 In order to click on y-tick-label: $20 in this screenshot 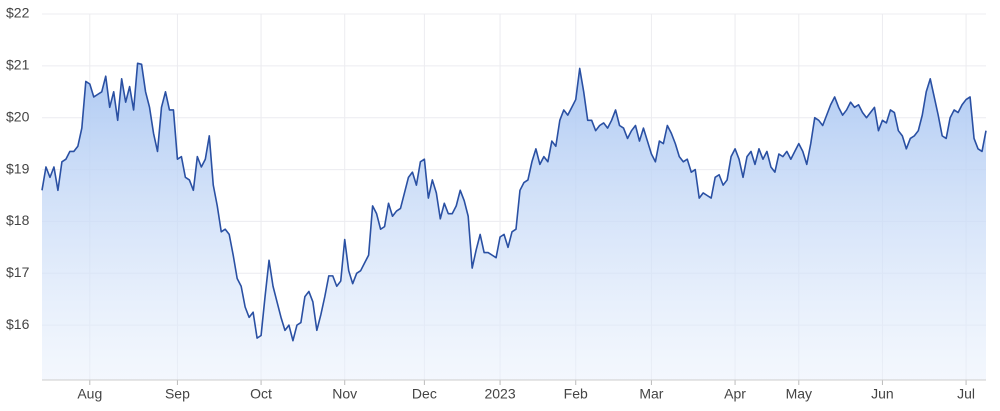, I will do `click(18, 116)`.